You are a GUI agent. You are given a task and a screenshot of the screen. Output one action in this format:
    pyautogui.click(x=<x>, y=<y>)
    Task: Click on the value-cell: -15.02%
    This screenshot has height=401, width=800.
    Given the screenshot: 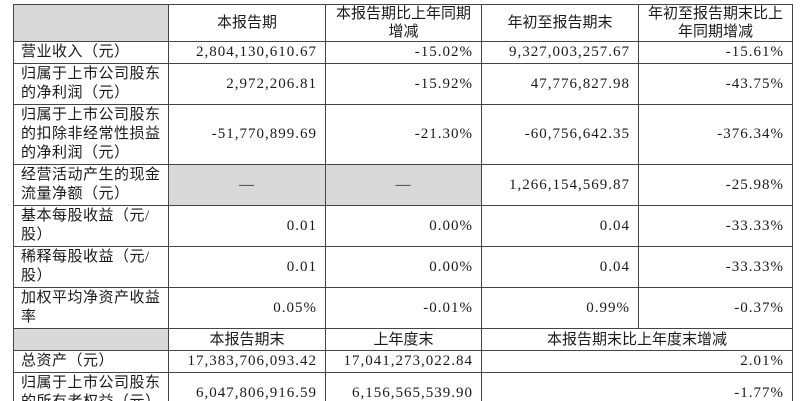 What is the action you would take?
    pyautogui.click(x=403, y=52)
    